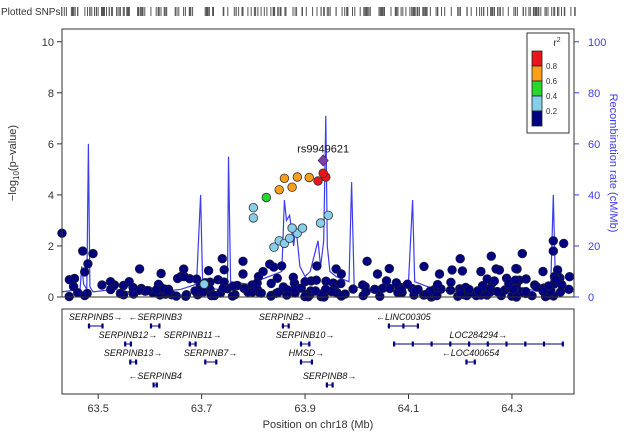  I want to click on legend-labels: 0.8 0.6 0.4 0.2, so click(552, 89).